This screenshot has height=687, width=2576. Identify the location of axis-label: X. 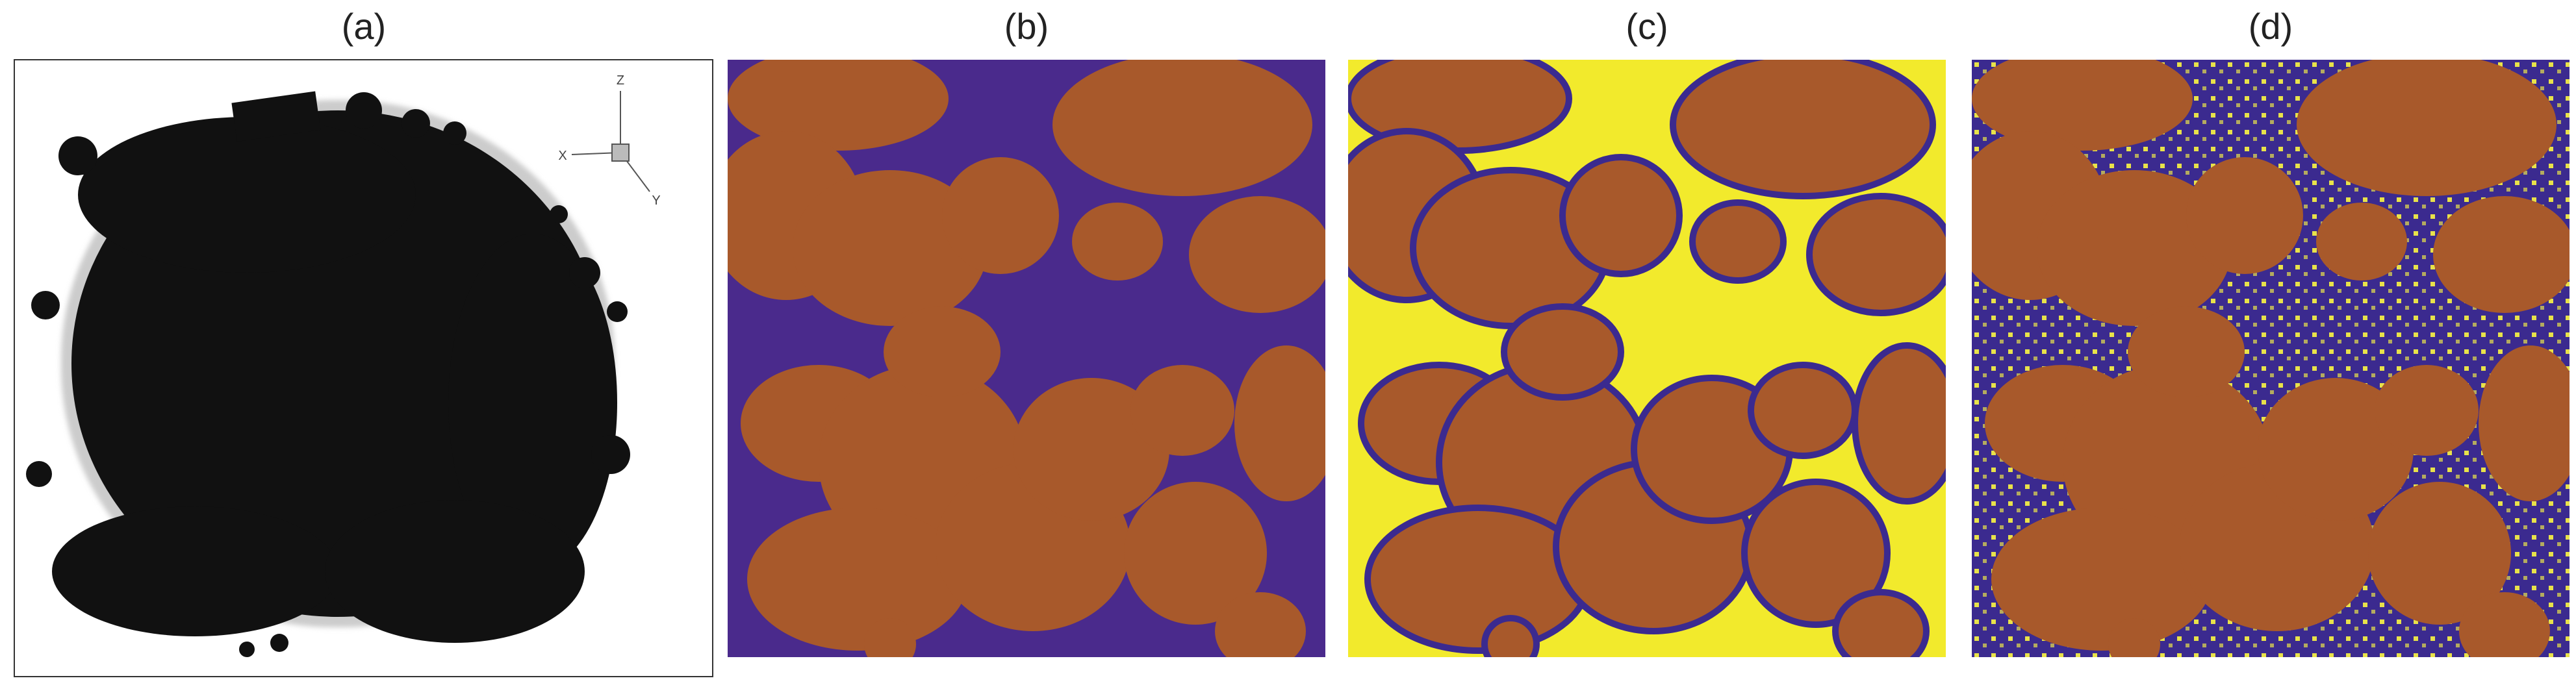
(562, 156).